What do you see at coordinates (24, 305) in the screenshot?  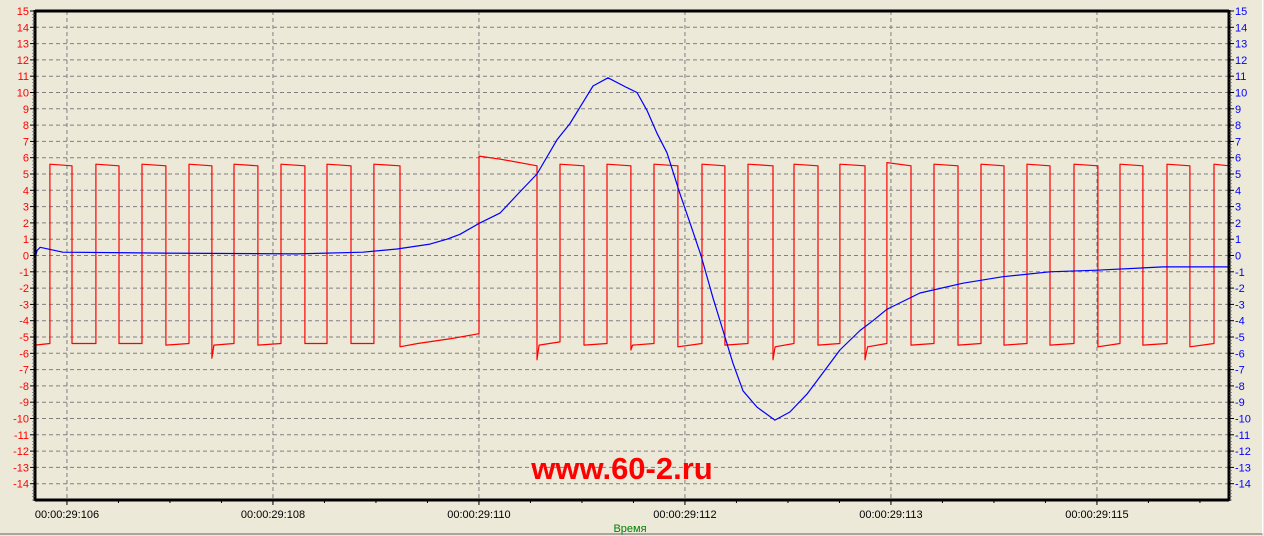 I see `y-left-tick-label: -3` at bounding box center [24, 305].